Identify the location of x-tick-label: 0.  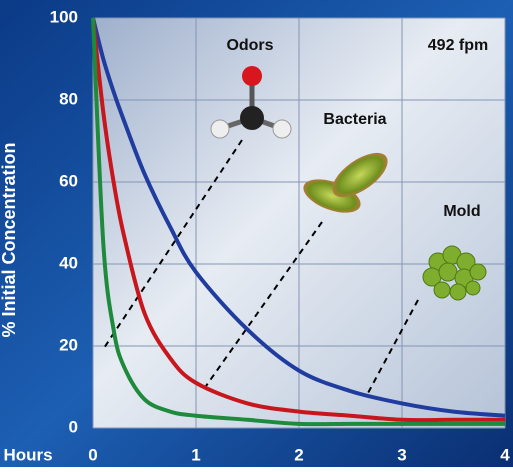
(92, 454).